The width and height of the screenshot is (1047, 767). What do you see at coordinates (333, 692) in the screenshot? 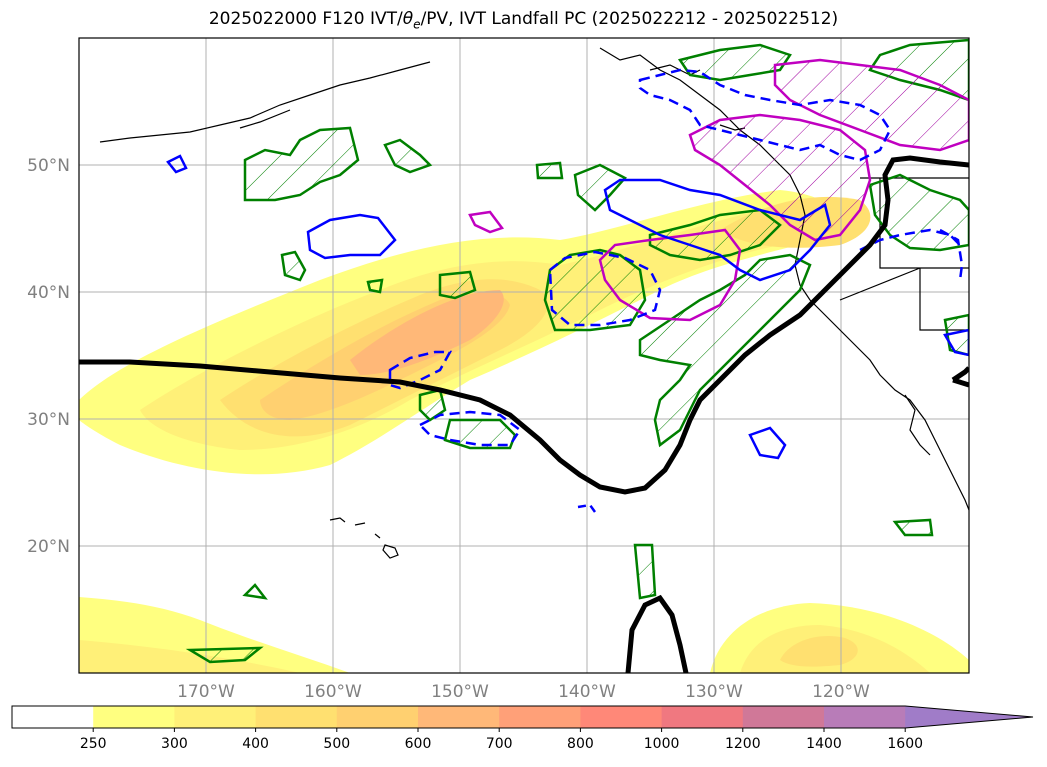
I see `lon-label-160w: 160°W` at bounding box center [333, 692].